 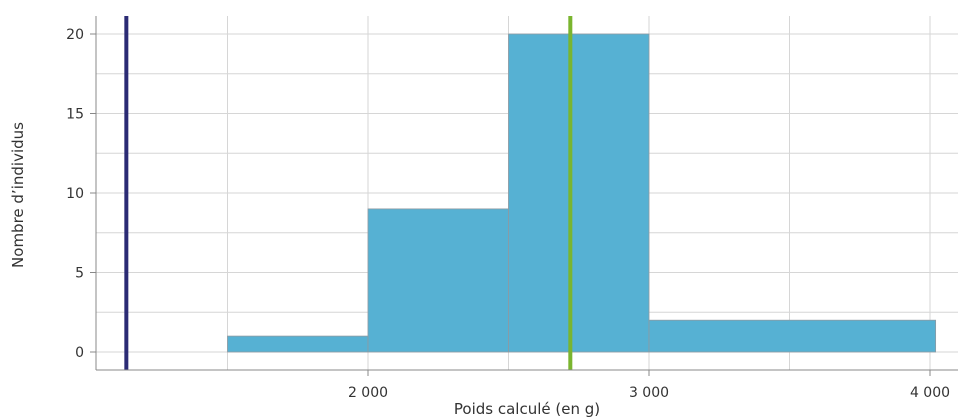 I want to click on y-tick-label: 10, so click(x=75, y=194).